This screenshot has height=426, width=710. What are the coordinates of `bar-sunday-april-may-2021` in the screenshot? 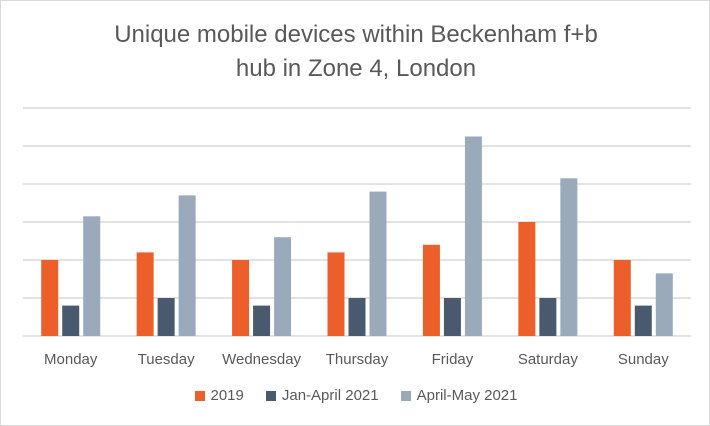 It's located at (664, 304).